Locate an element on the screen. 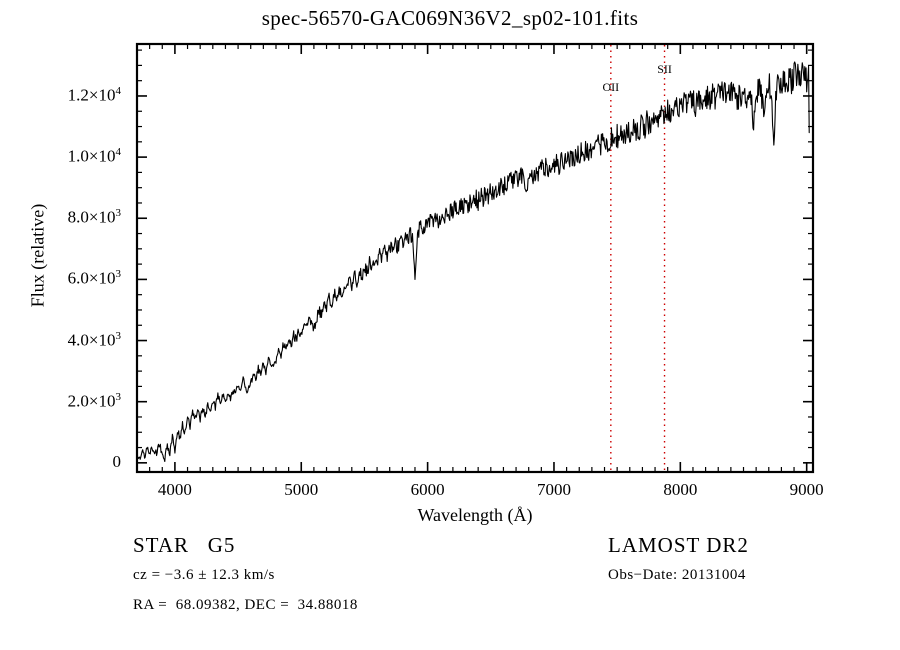  annotation-label-oii: OII is located at coordinates (611, 87).